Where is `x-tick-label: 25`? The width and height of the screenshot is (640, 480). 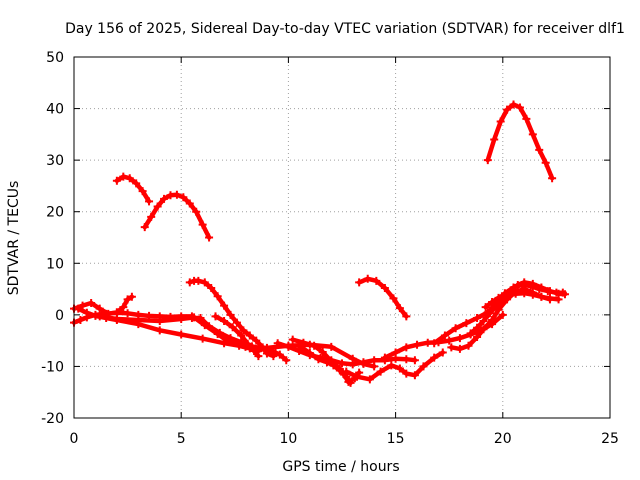
x-tick-label: 25 is located at coordinates (610, 439).